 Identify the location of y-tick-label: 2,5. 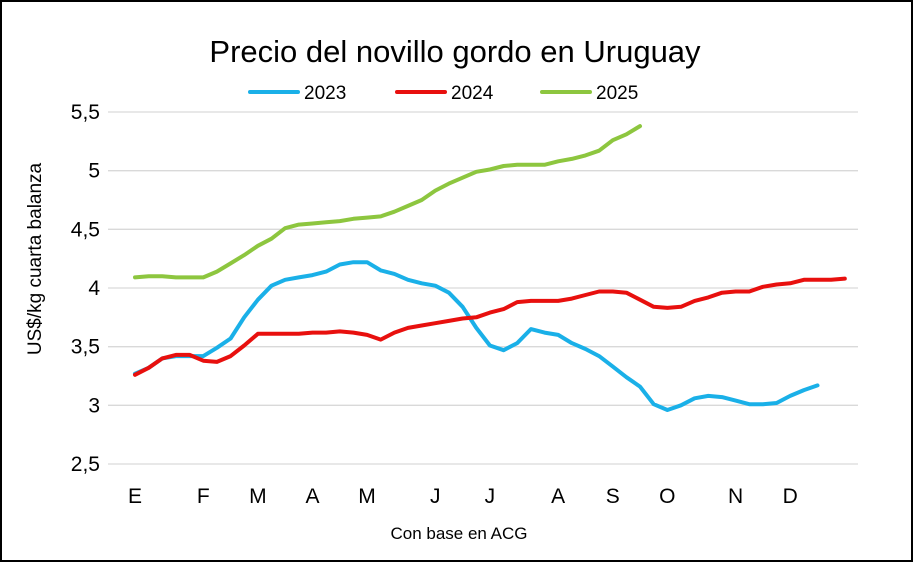
(85, 464).